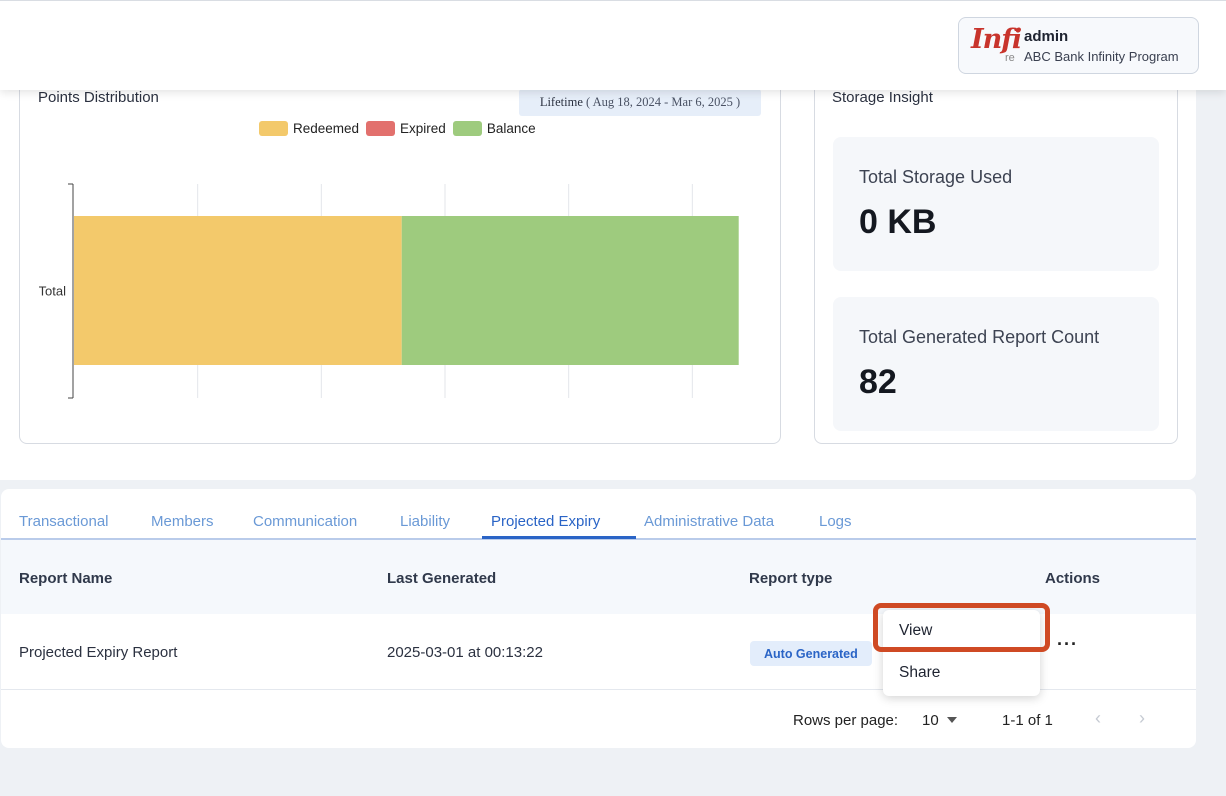 This screenshot has width=1226, height=796. I want to click on legend-swatch-expired, so click(381, 128).